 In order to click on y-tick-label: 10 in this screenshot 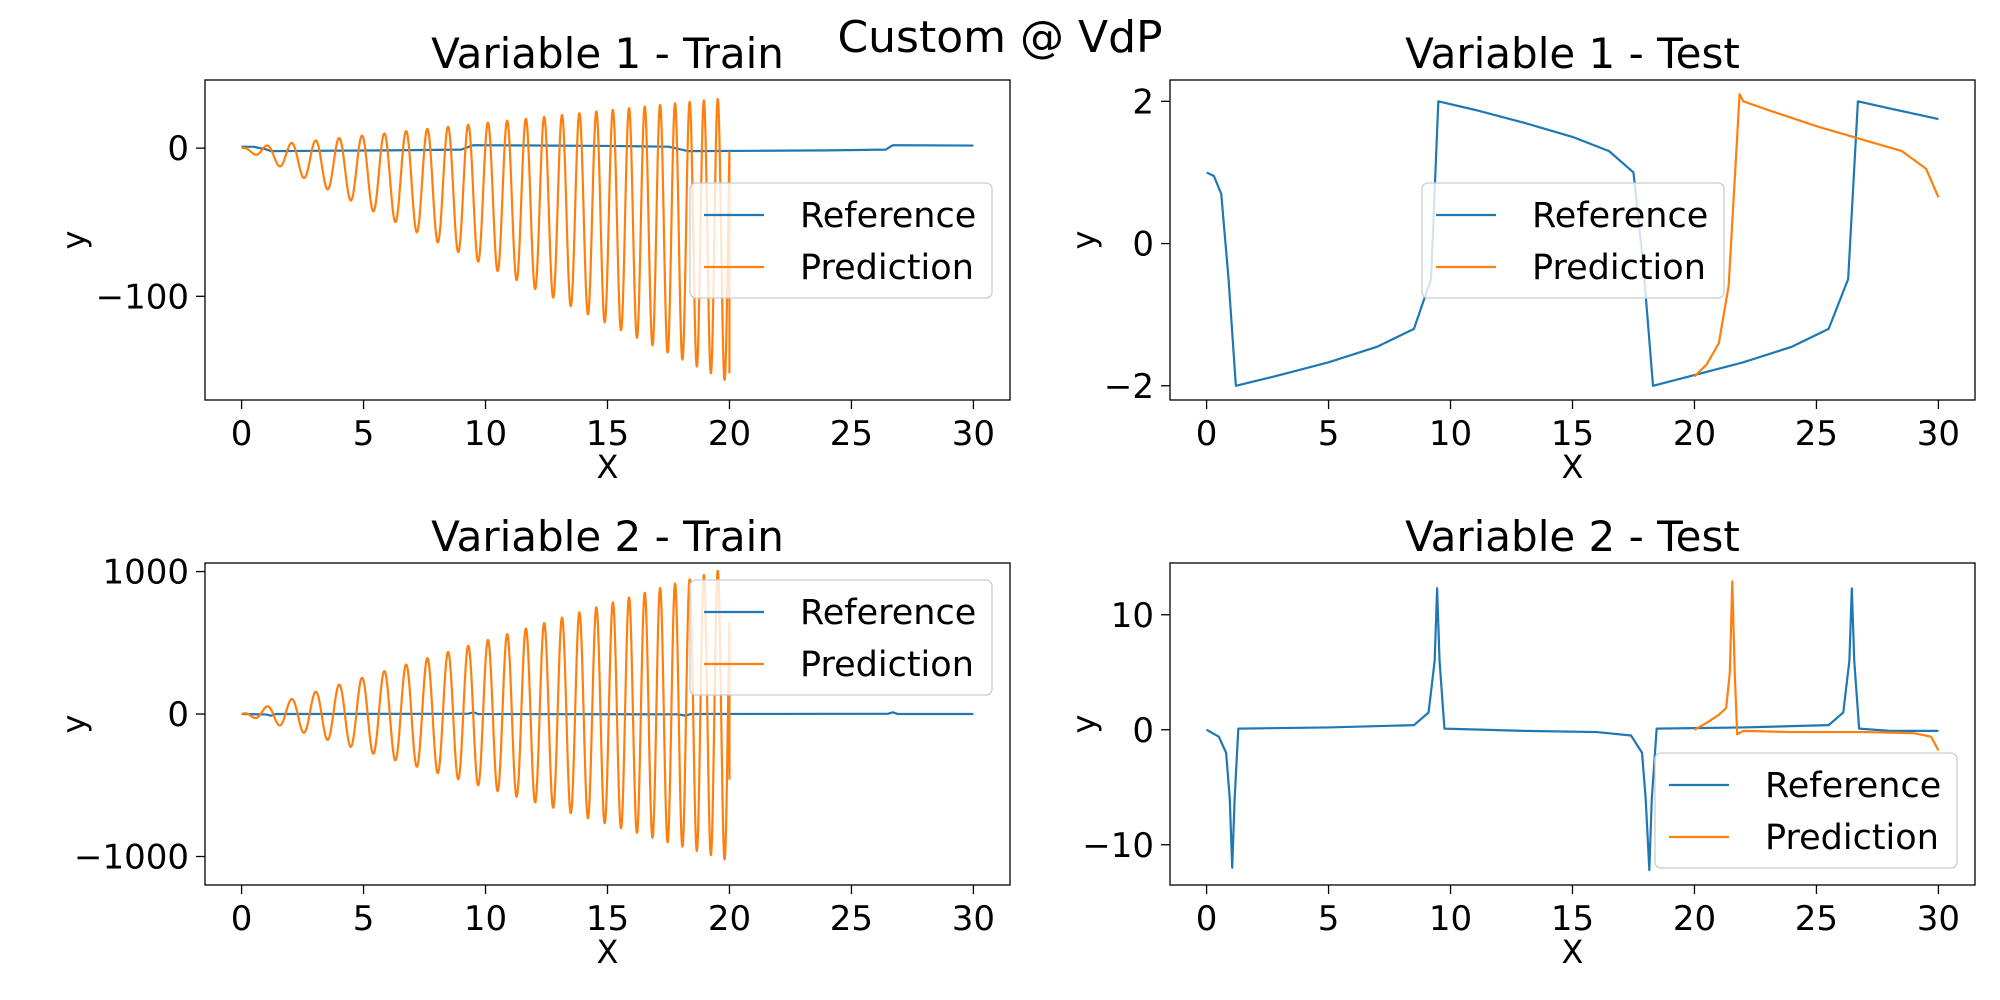, I will do `click(1132, 616)`.